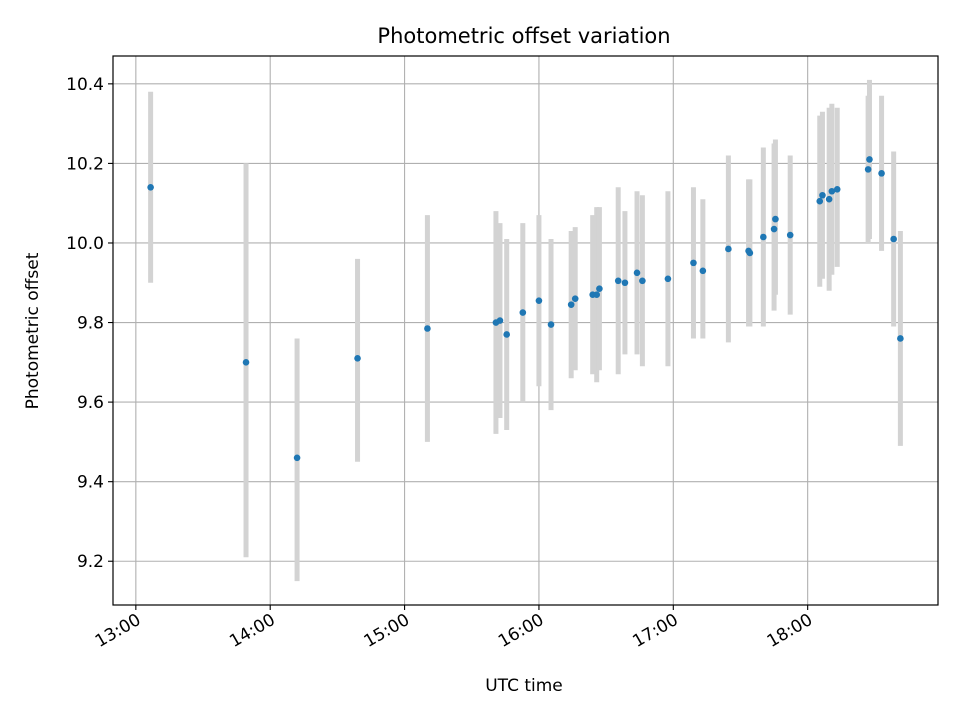  I want to click on y-axis-label: Photometric offset, so click(33, 330).